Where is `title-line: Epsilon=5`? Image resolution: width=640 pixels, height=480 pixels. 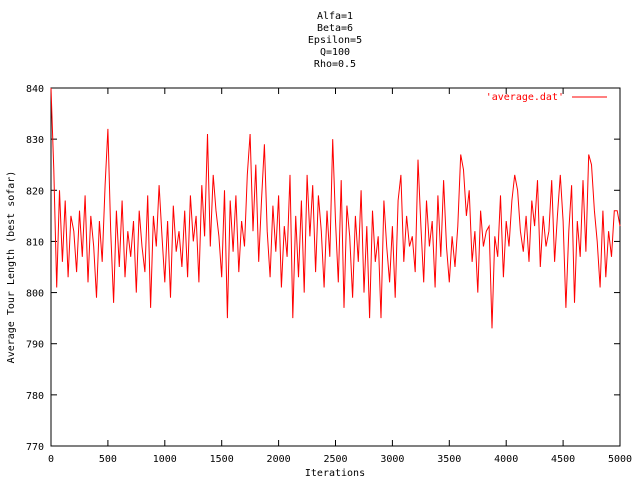 title-line: Epsilon=5 is located at coordinates (335, 40).